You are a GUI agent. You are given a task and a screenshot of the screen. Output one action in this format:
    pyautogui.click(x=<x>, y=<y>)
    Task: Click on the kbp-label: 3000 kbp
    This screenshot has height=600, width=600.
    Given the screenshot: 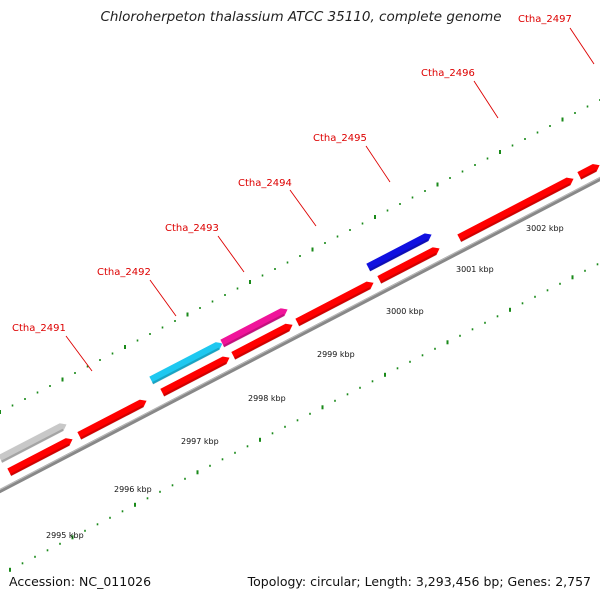 What is the action you would take?
    pyautogui.click(x=405, y=311)
    